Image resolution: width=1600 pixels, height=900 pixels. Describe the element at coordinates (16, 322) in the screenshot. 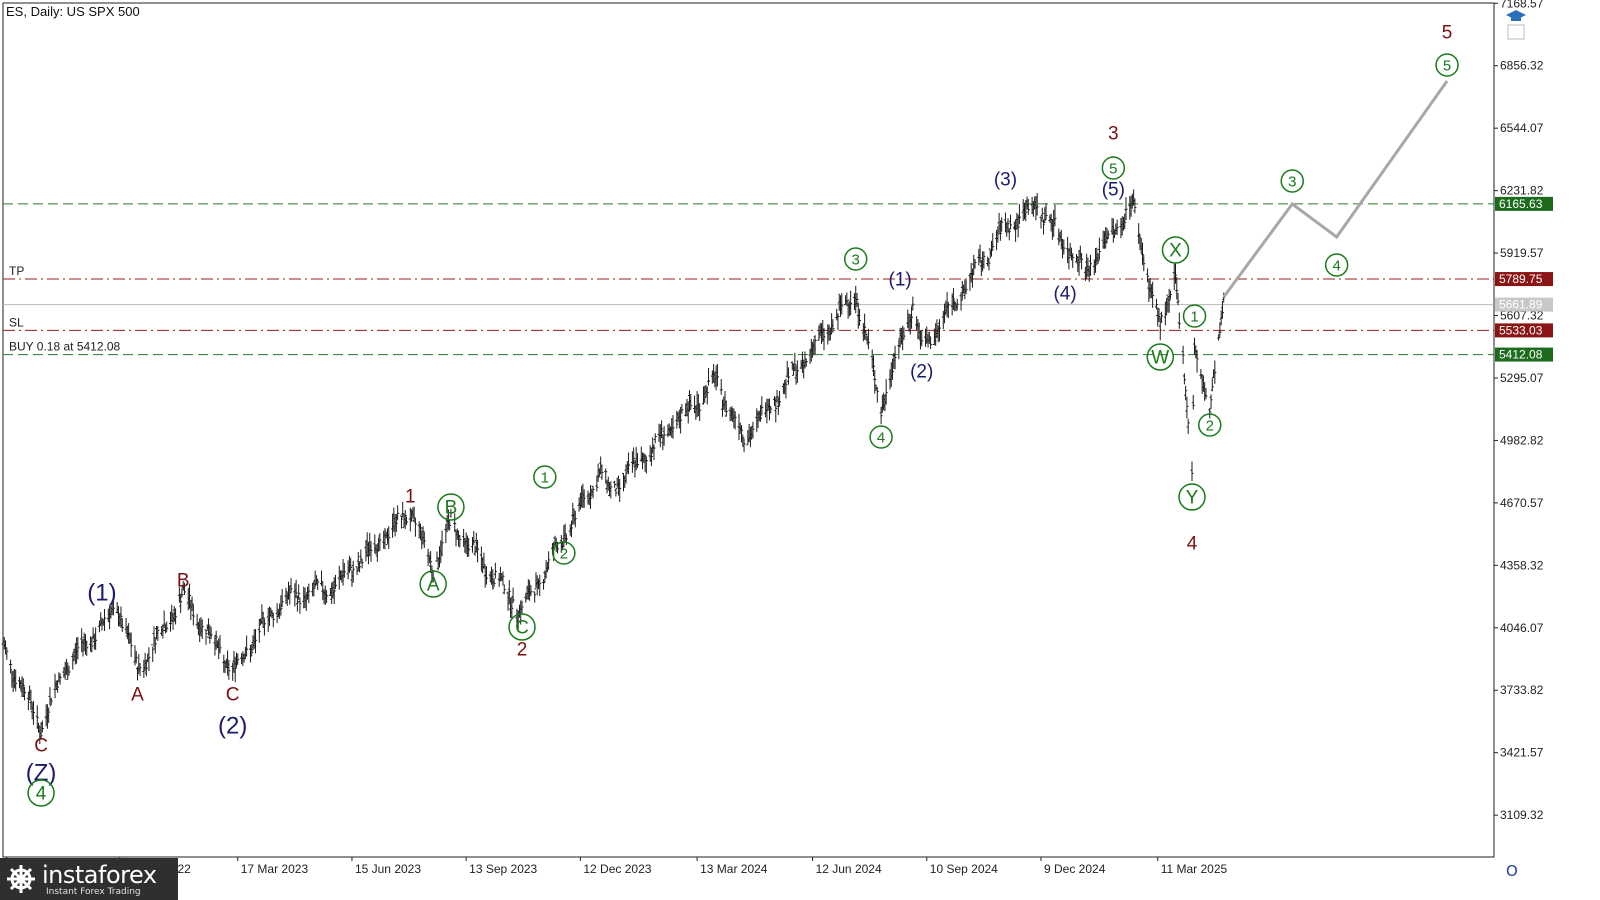

I see `level-caption: SL` at that location.